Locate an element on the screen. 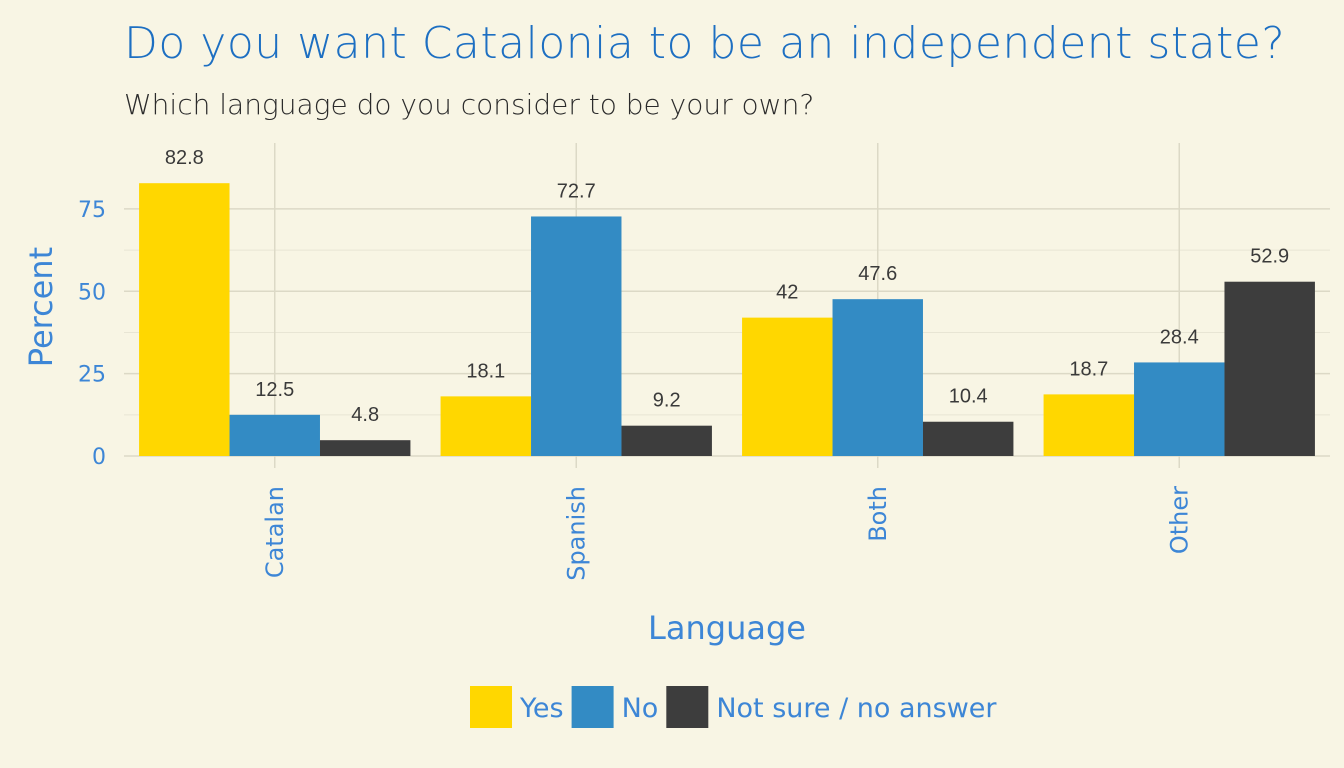 This screenshot has width=1344, height=768. data-label: 42 is located at coordinates (787, 293).